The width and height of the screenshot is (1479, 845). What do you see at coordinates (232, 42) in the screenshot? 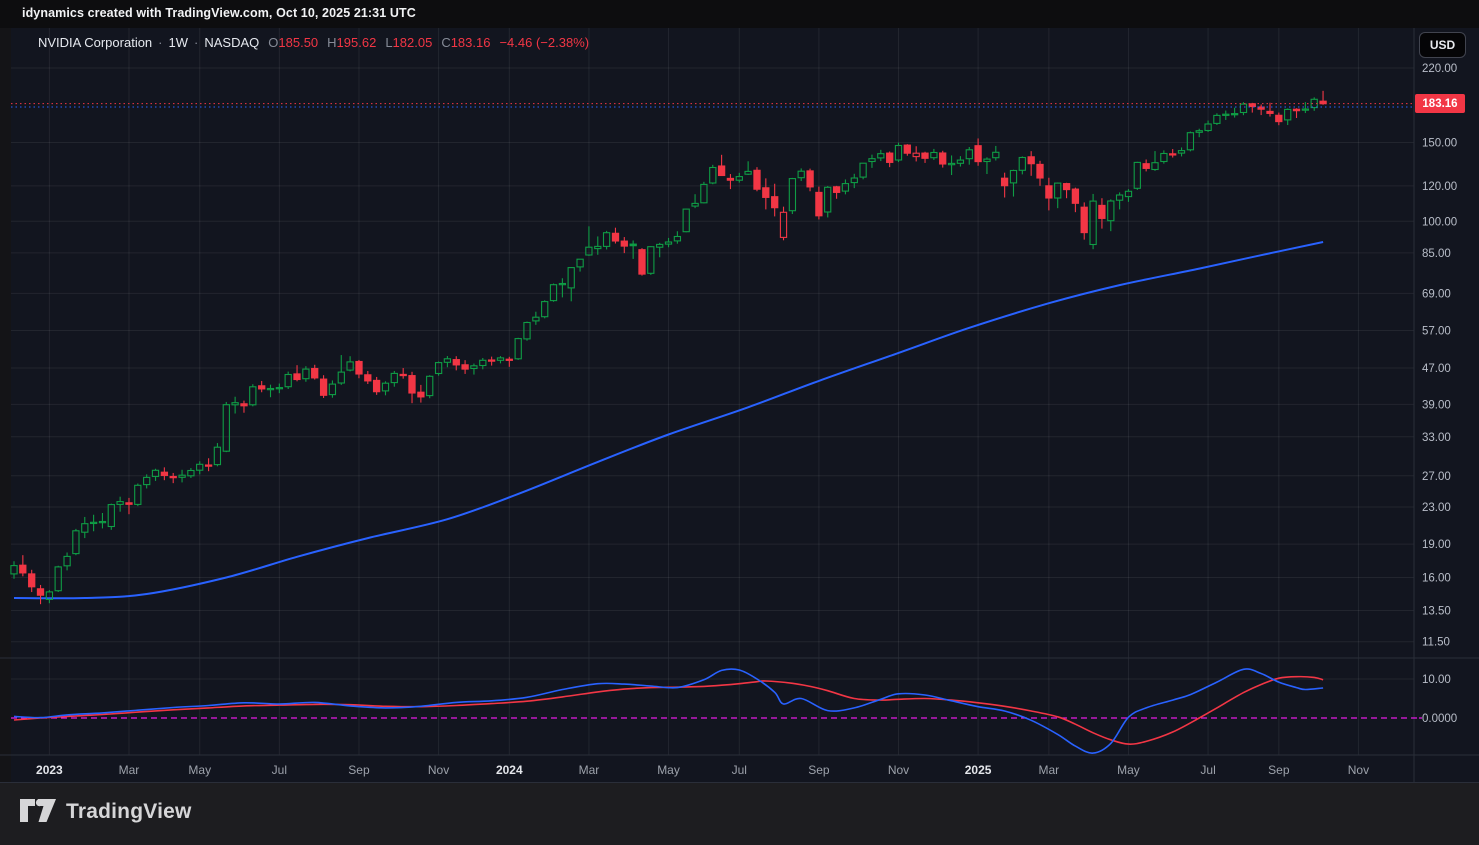
I see `exchange-label: NASDAQ` at bounding box center [232, 42].